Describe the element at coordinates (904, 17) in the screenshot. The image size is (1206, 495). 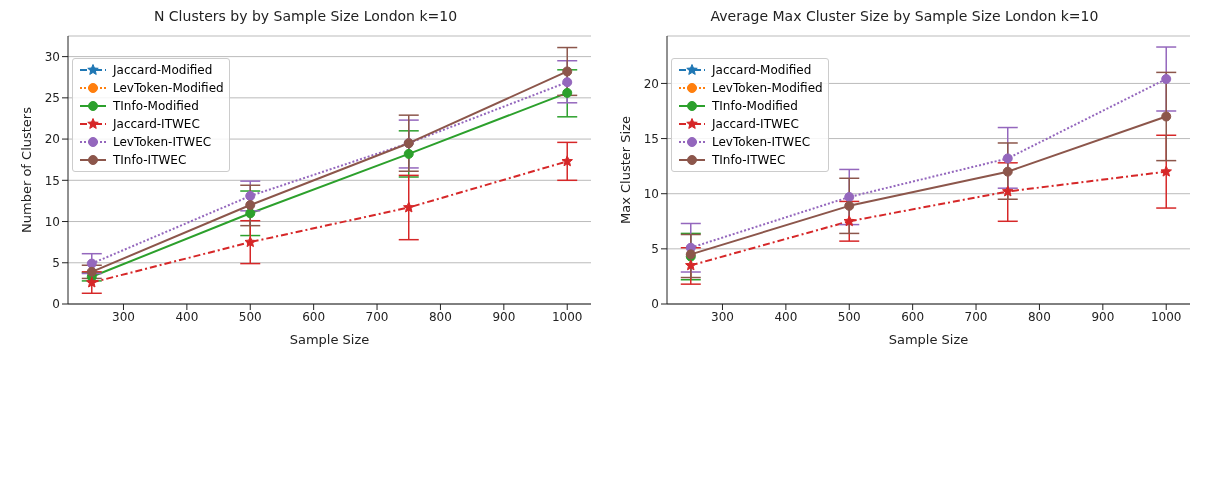
I see `chart-title: Average Max Cluster Size by Sample Size London k=10` at that location.